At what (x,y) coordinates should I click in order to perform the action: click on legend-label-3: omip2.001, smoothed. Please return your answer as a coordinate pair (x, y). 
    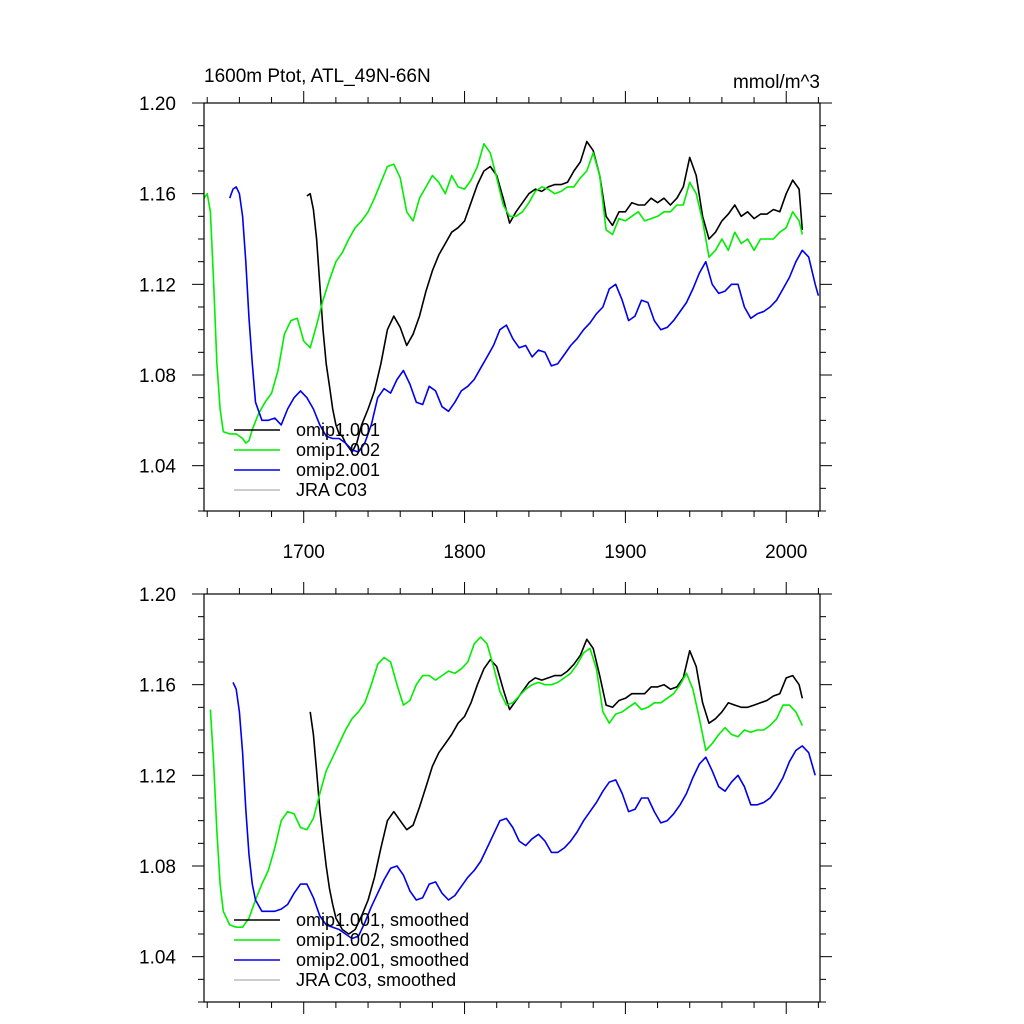
    Looking at the image, I should click on (382, 960).